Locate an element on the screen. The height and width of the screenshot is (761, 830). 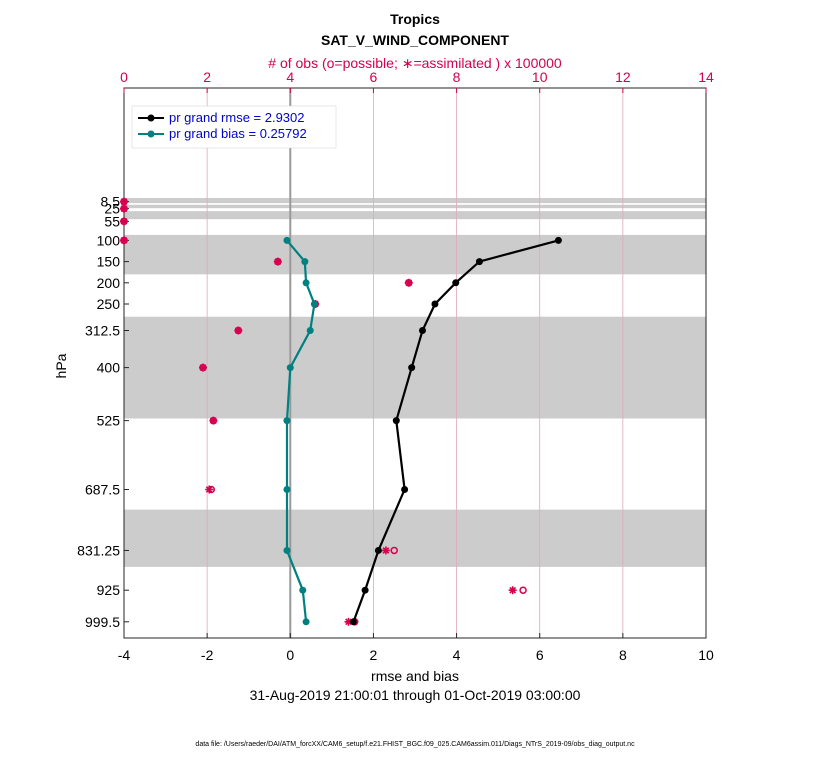
y-tick-label-9: 525 is located at coordinates (109, 421).